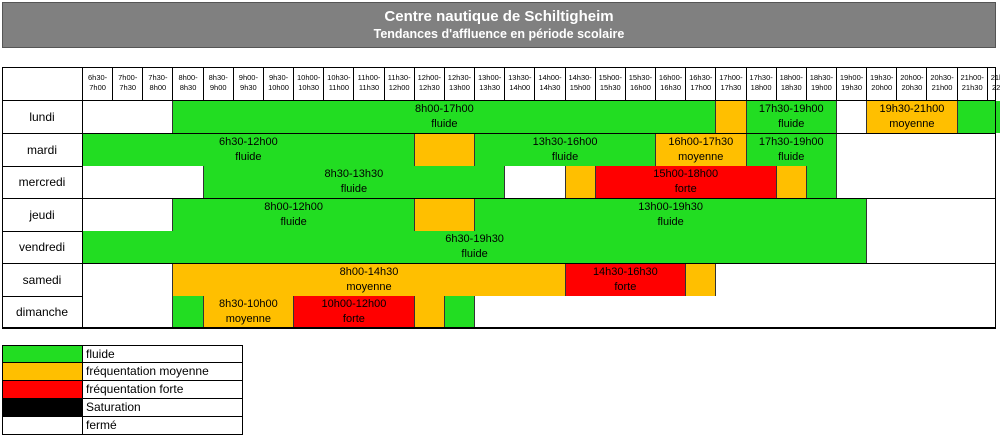 The image size is (1000, 437). What do you see at coordinates (147, 371) in the screenshot?
I see `legend-label: fréquentation moyenne` at bounding box center [147, 371].